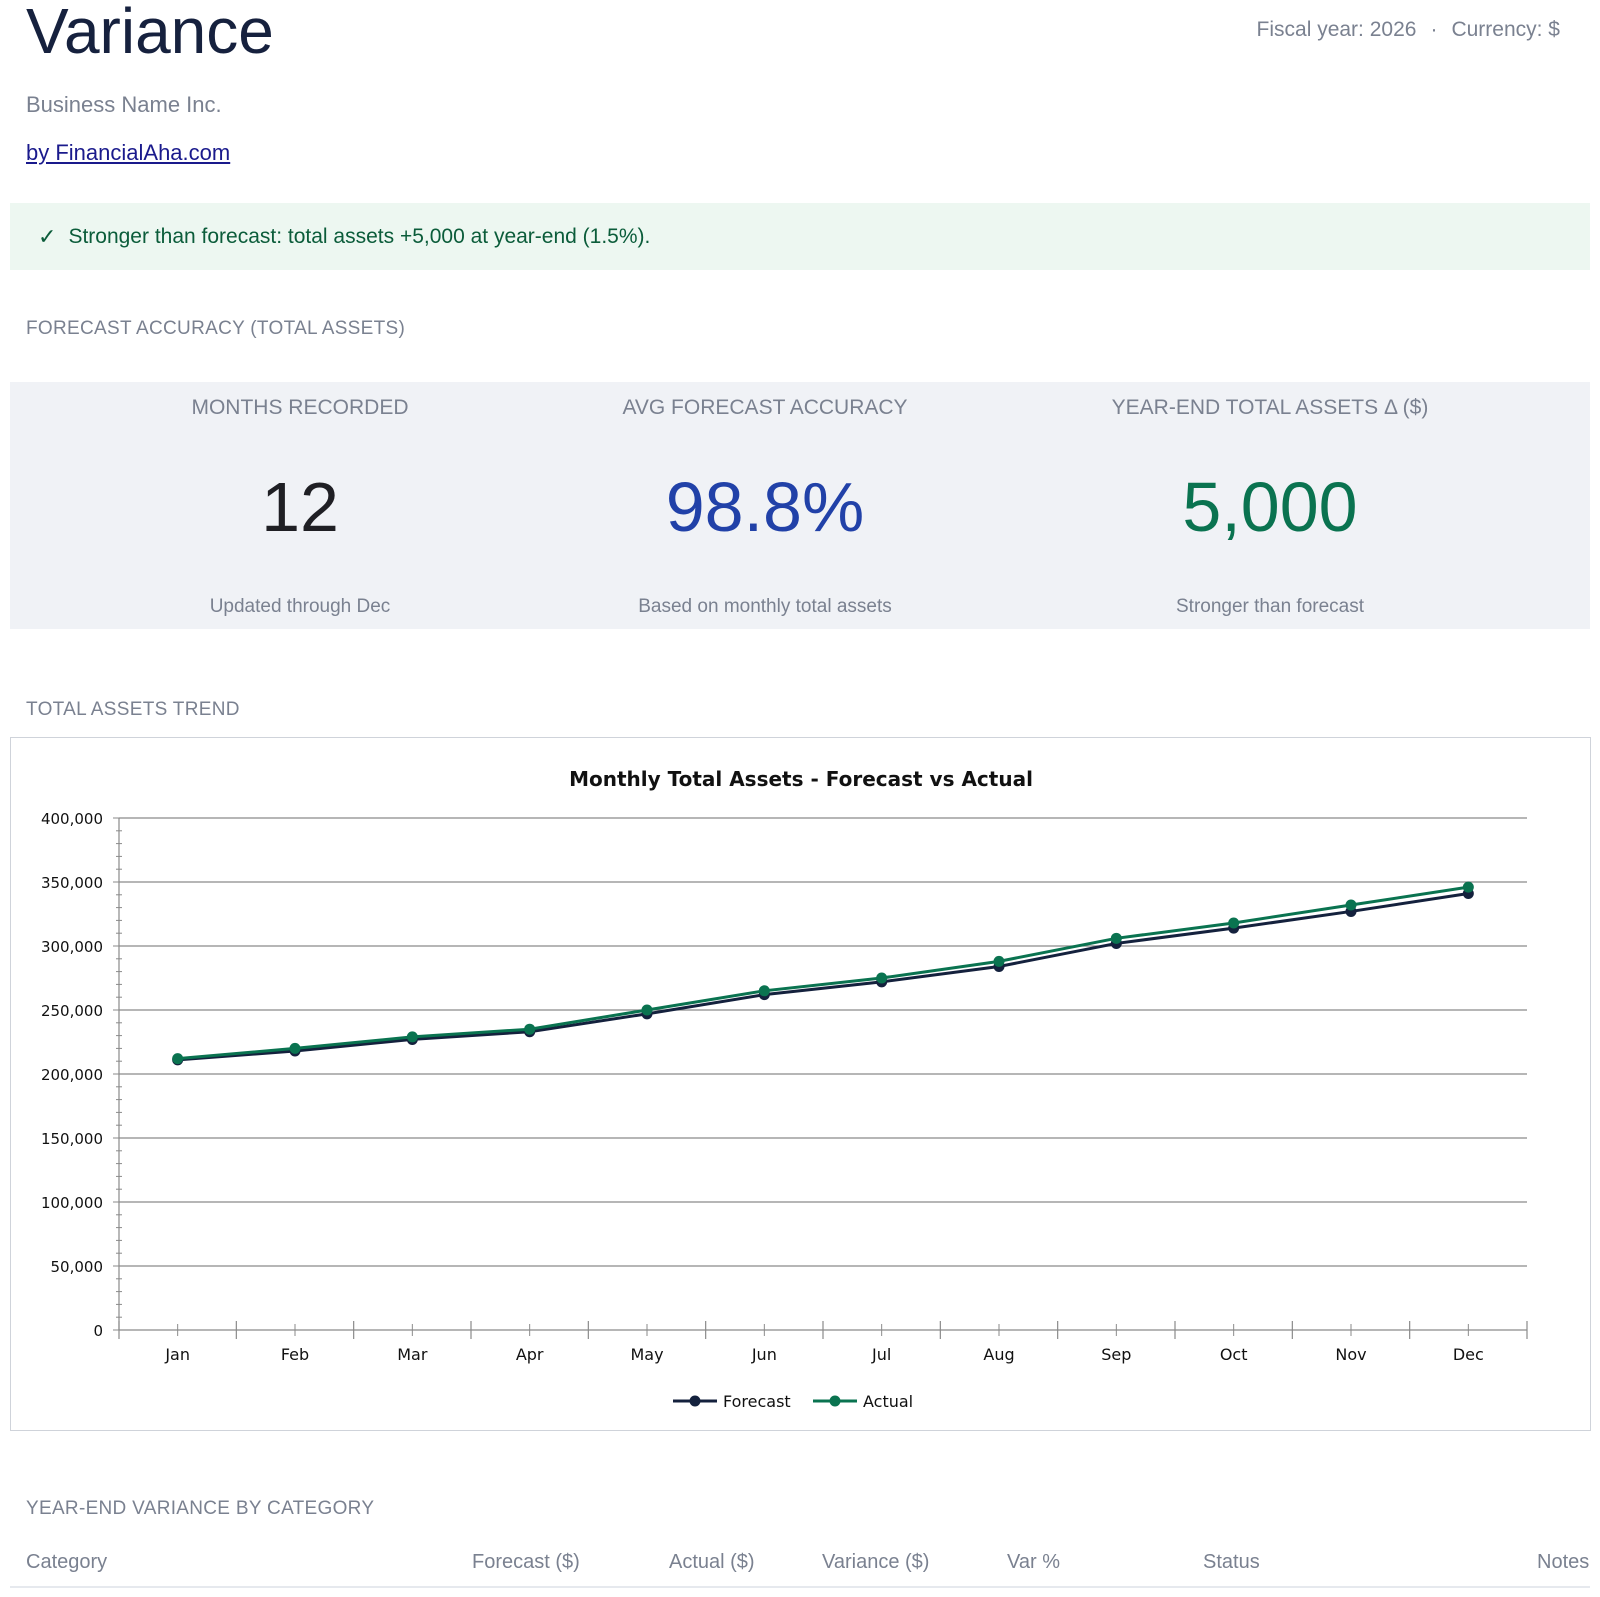 The image size is (1600, 1597). Describe the element at coordinates (1116, 1354) in the screenshot. I see `x-tick-label: Sep` at that location.